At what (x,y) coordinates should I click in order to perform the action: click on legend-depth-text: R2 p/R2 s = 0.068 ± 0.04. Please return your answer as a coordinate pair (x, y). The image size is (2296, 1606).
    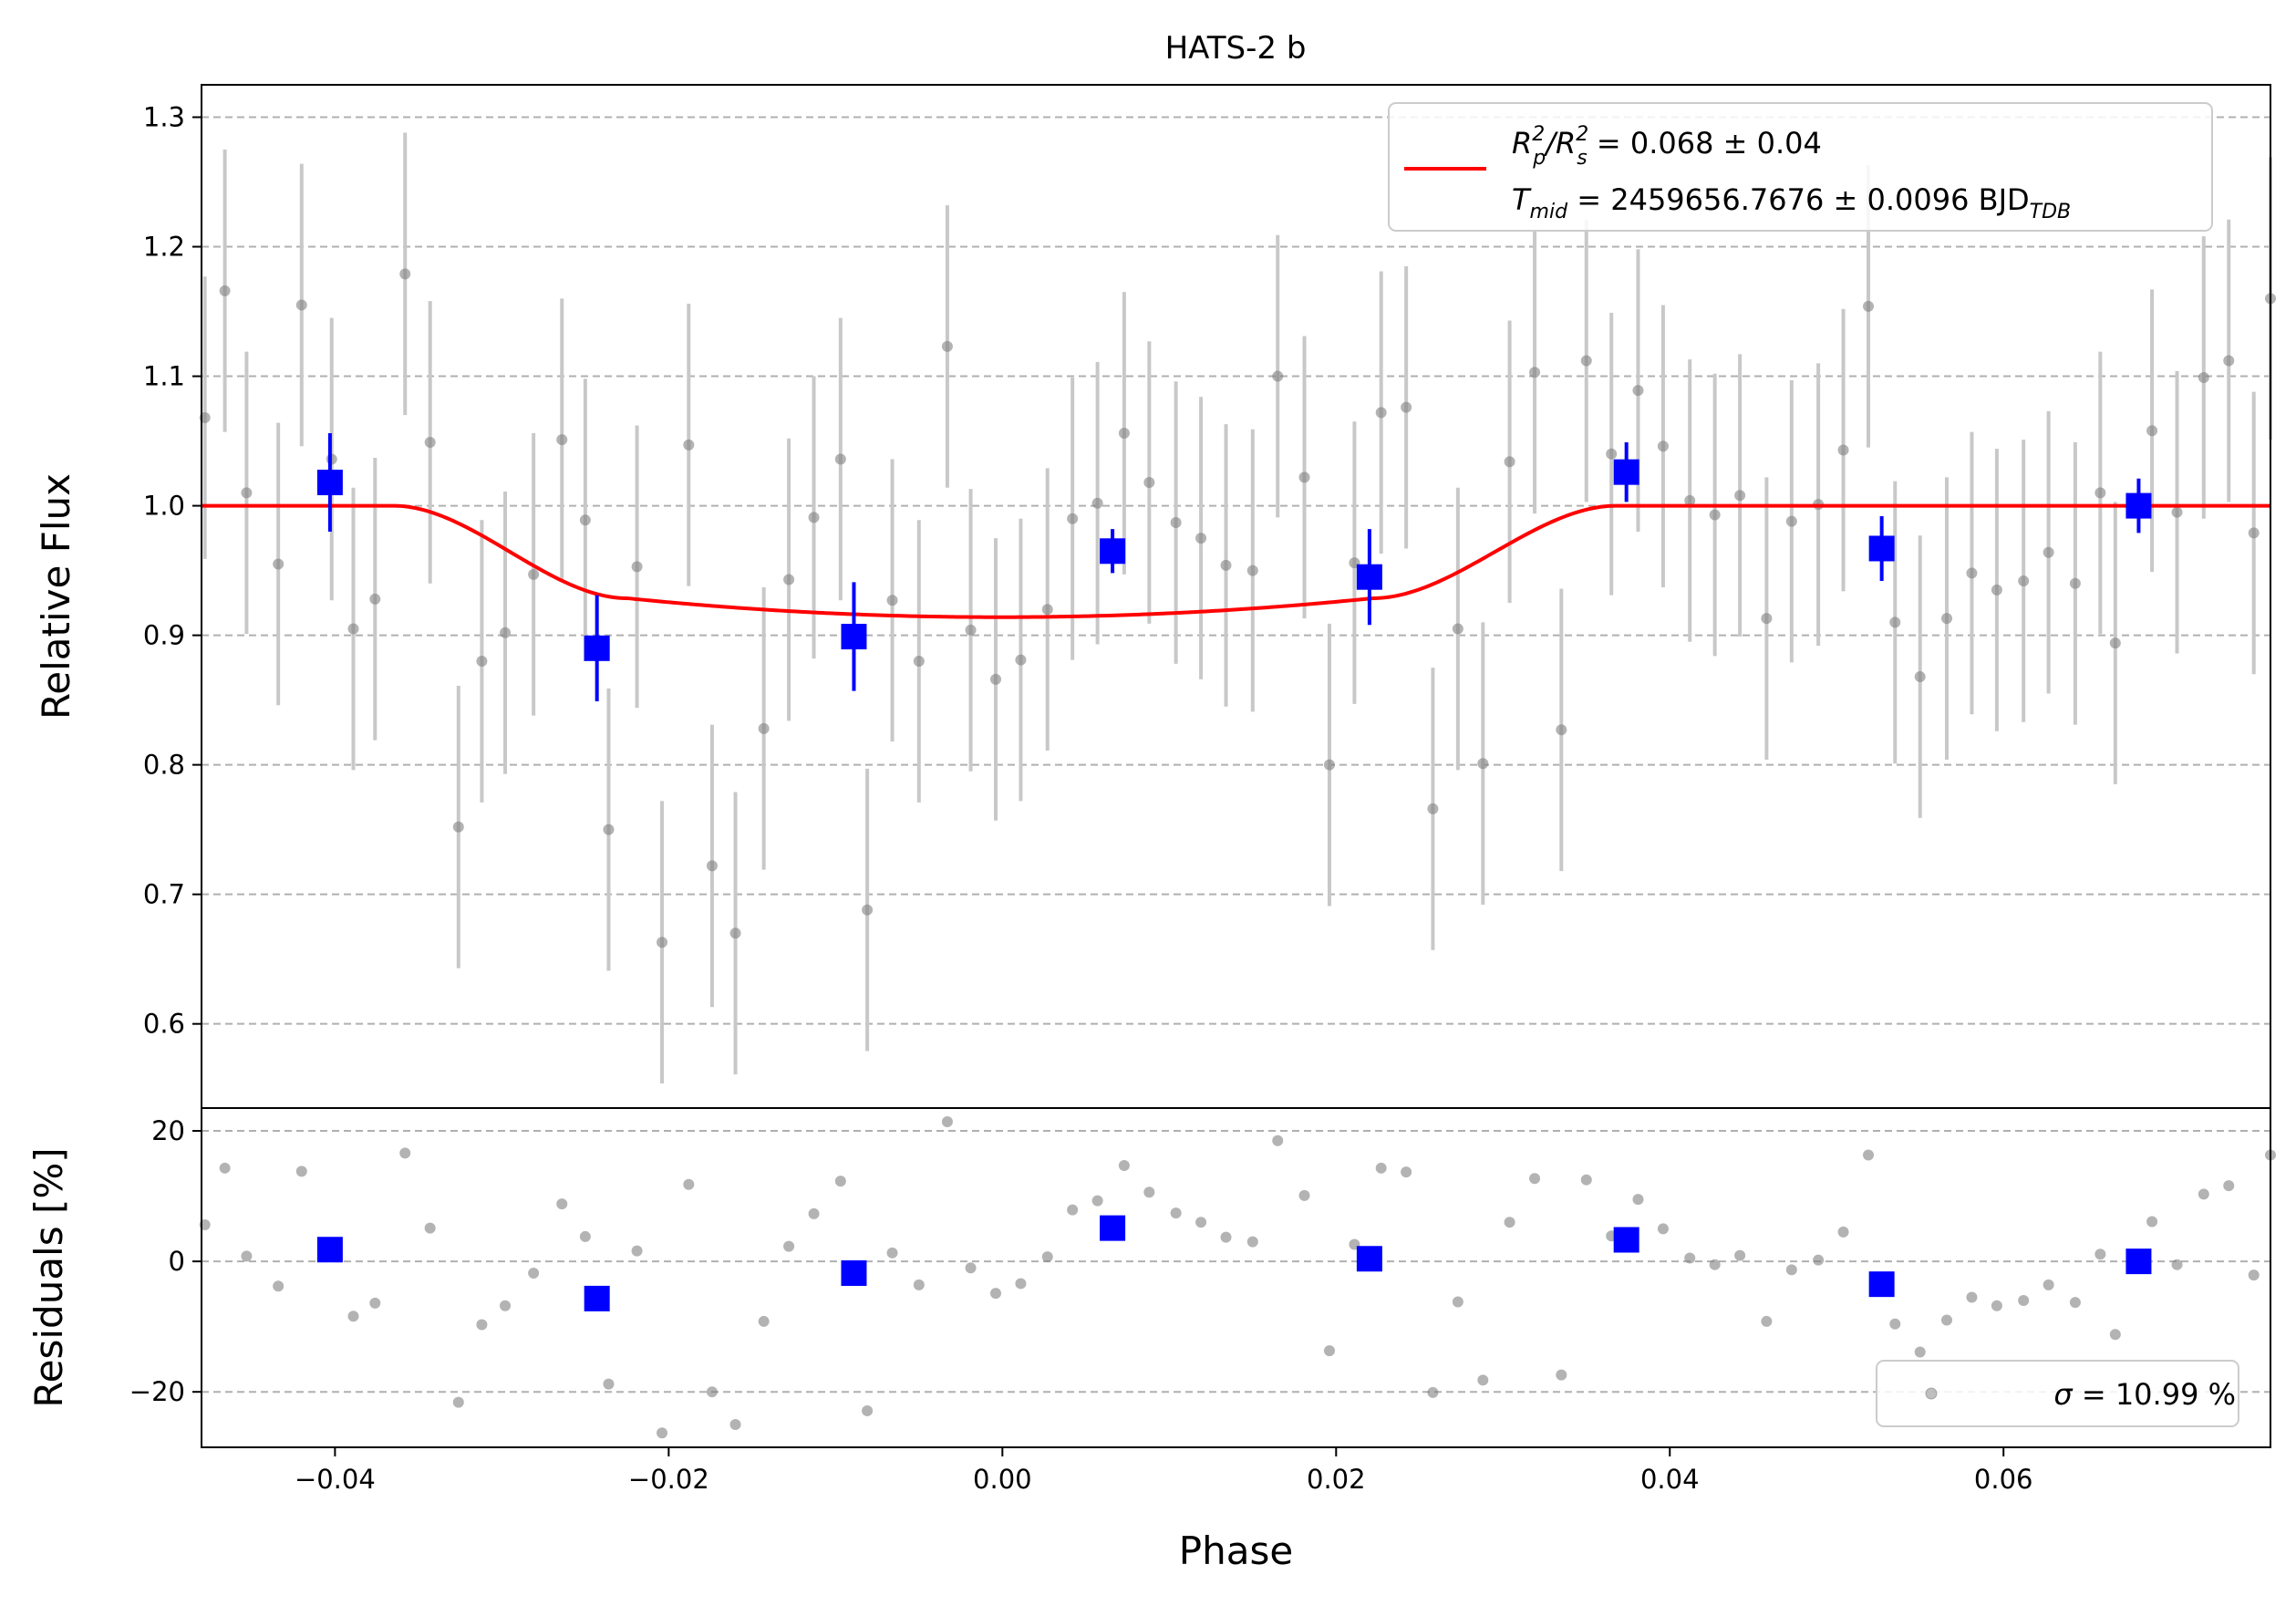
    Looking at the image, I should click on (1667, 146).